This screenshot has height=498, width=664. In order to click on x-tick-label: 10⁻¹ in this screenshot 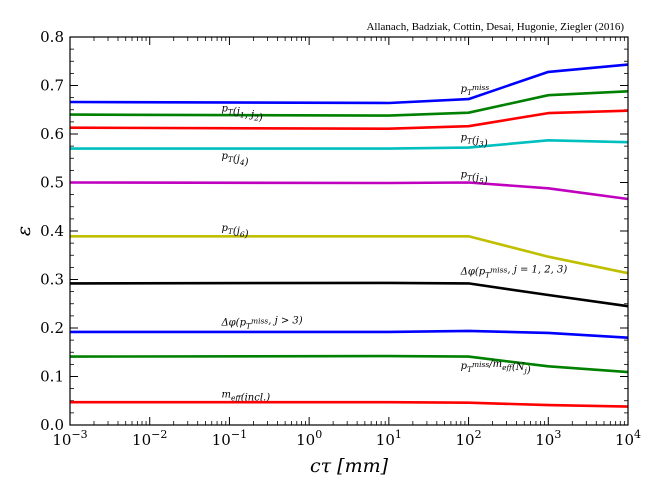, I will do `click(229, 438)`.